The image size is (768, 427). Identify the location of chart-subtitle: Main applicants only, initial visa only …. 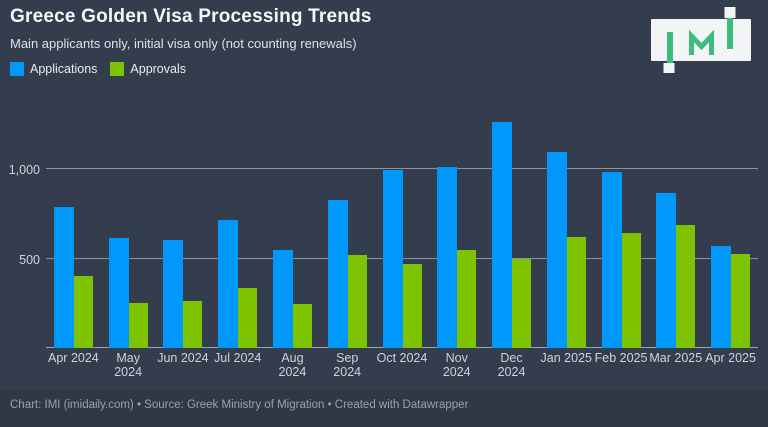
(183, 43).